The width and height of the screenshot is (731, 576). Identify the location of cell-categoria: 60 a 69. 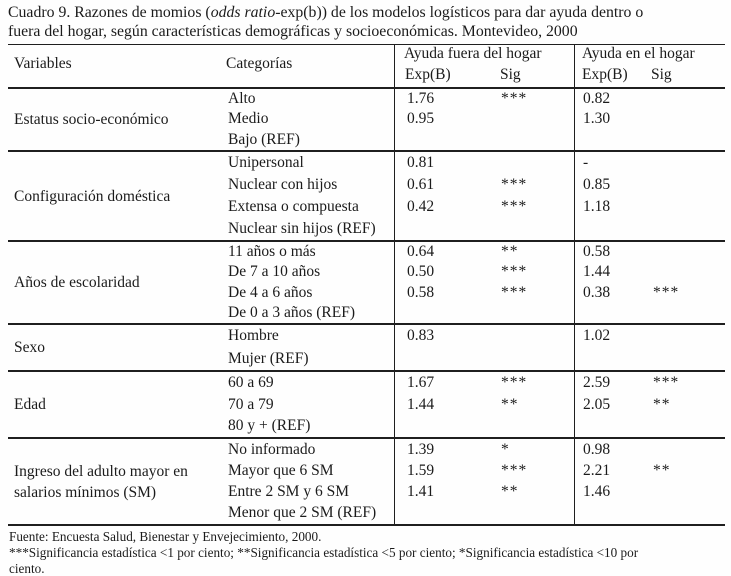
(251, 382).